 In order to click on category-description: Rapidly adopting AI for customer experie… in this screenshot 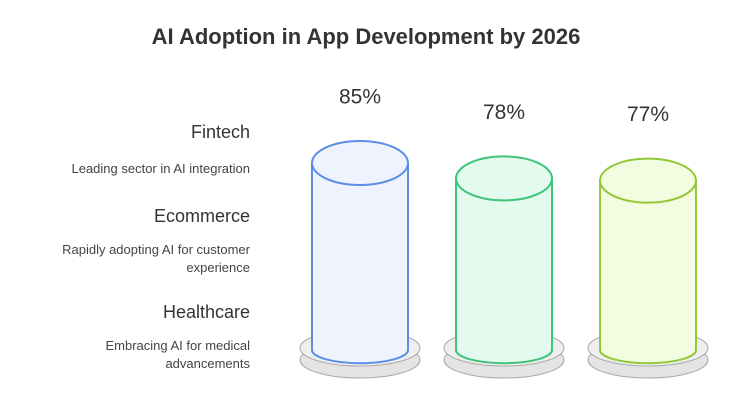, I will do `click(156, 258)`.